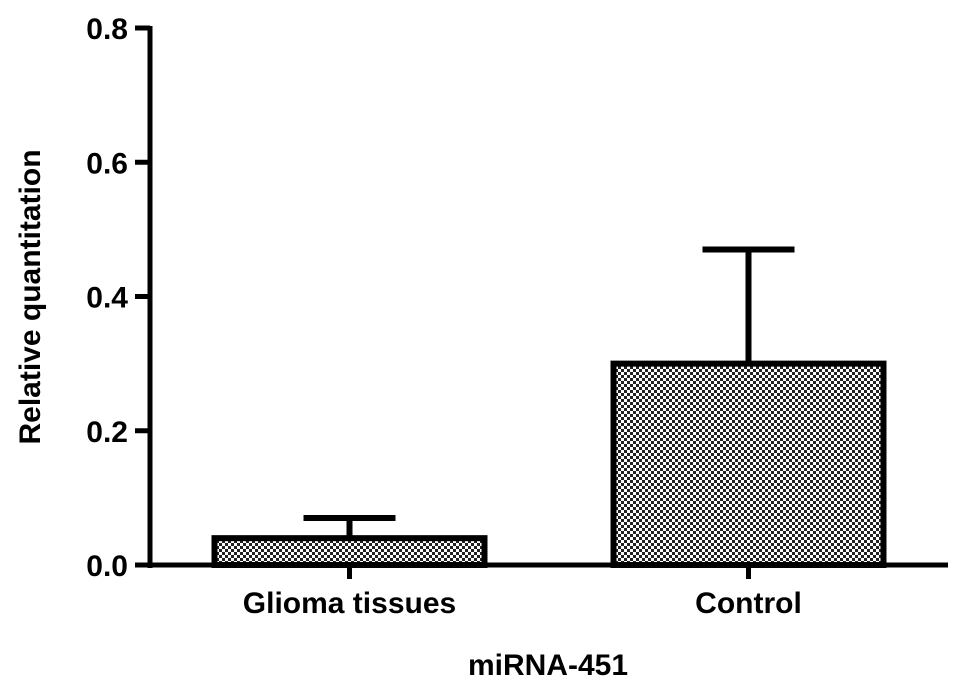 The width and height of the screenshot is (969, 689). I want to click on y-ticks: 0.0 0.2 0.4 0.6 0.8, so click(118, 298).